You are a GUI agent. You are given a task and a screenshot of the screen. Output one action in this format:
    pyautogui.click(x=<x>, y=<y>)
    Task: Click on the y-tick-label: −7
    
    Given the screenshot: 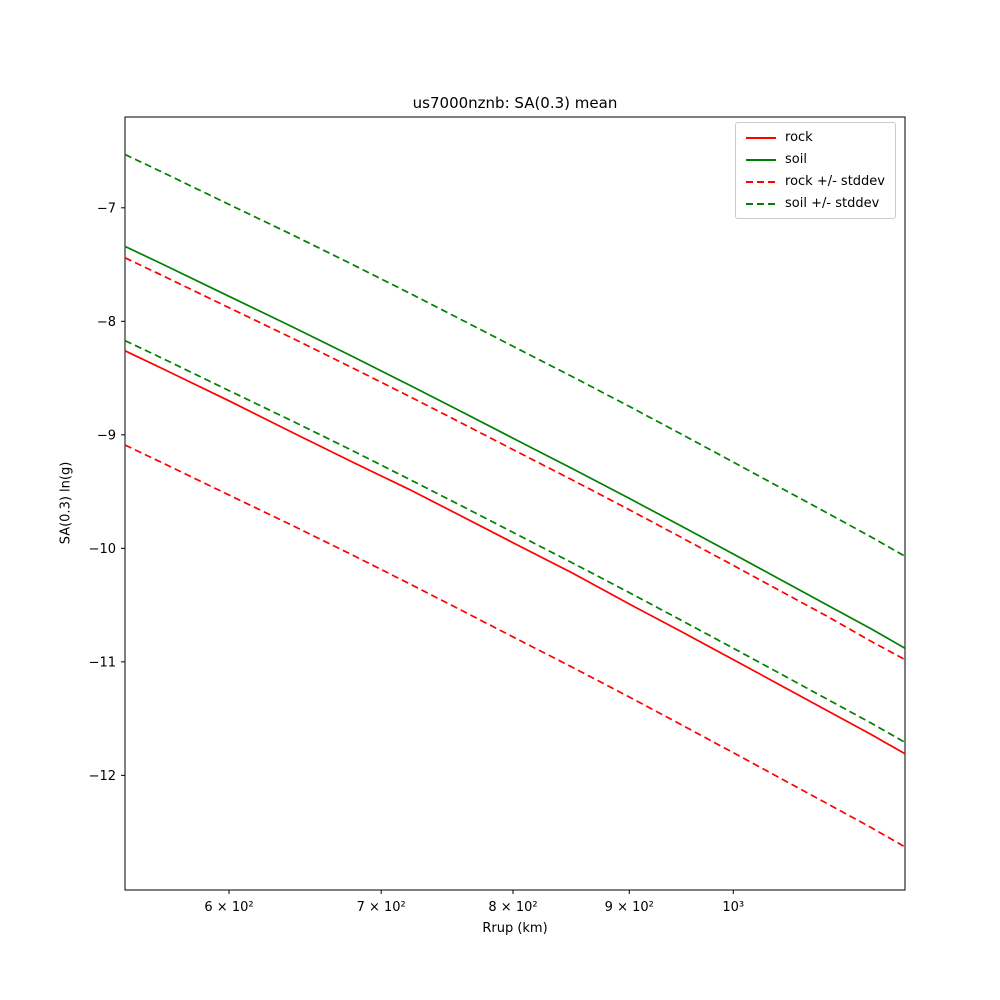 What is the action you would take?
    pyautogui.click(x=106, y=208)
    